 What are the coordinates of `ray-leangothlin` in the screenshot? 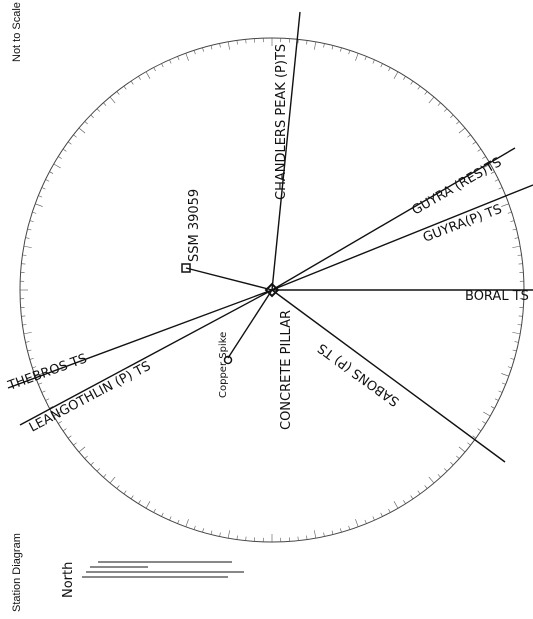 It's located at (146, 357).